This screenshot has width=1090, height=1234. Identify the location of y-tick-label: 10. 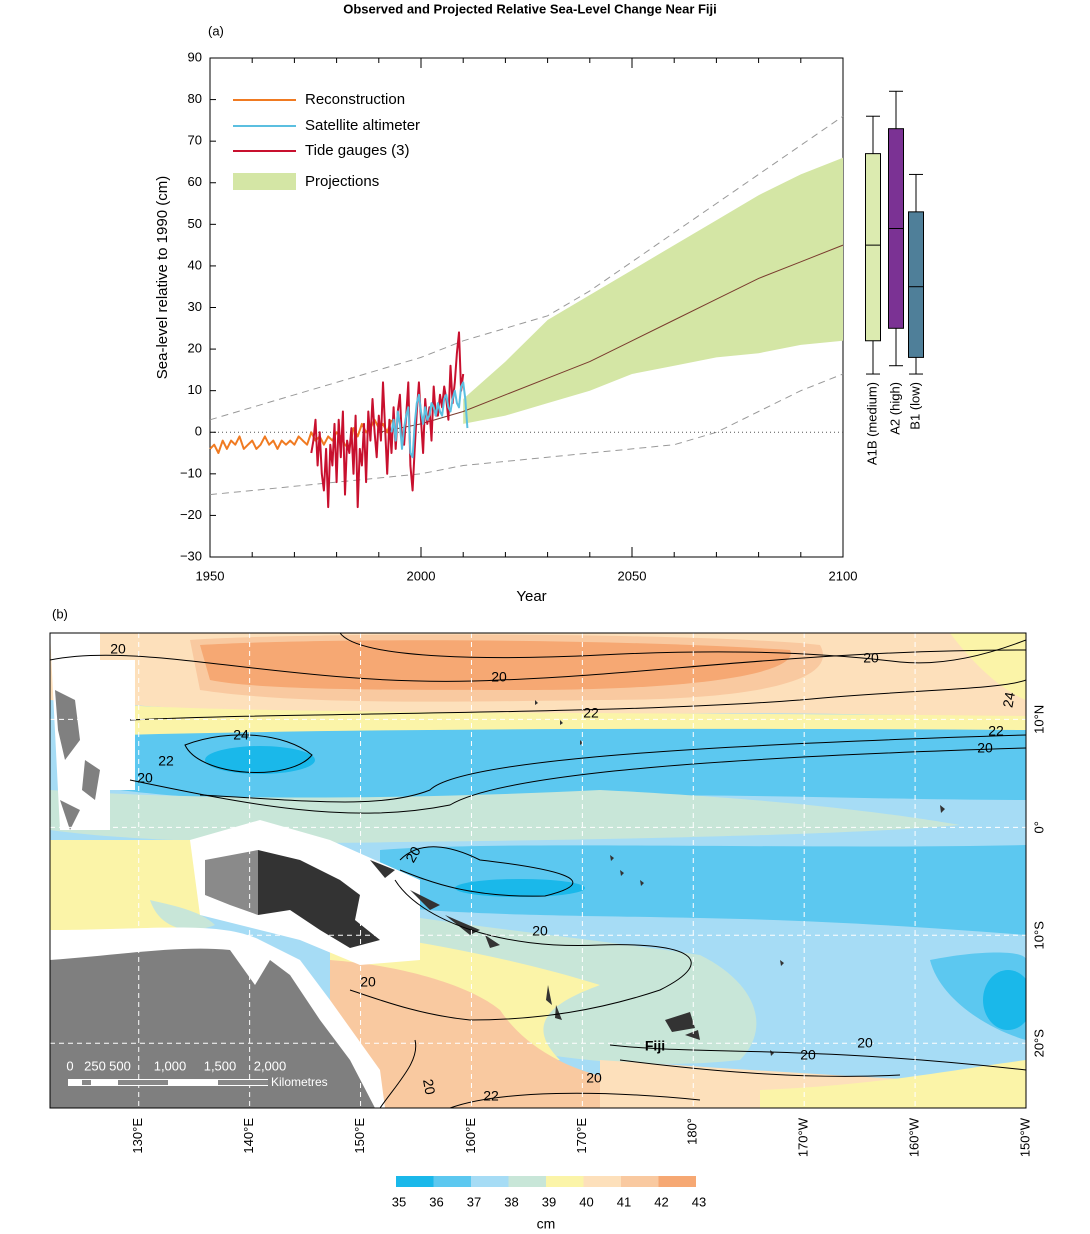
(195, 389).